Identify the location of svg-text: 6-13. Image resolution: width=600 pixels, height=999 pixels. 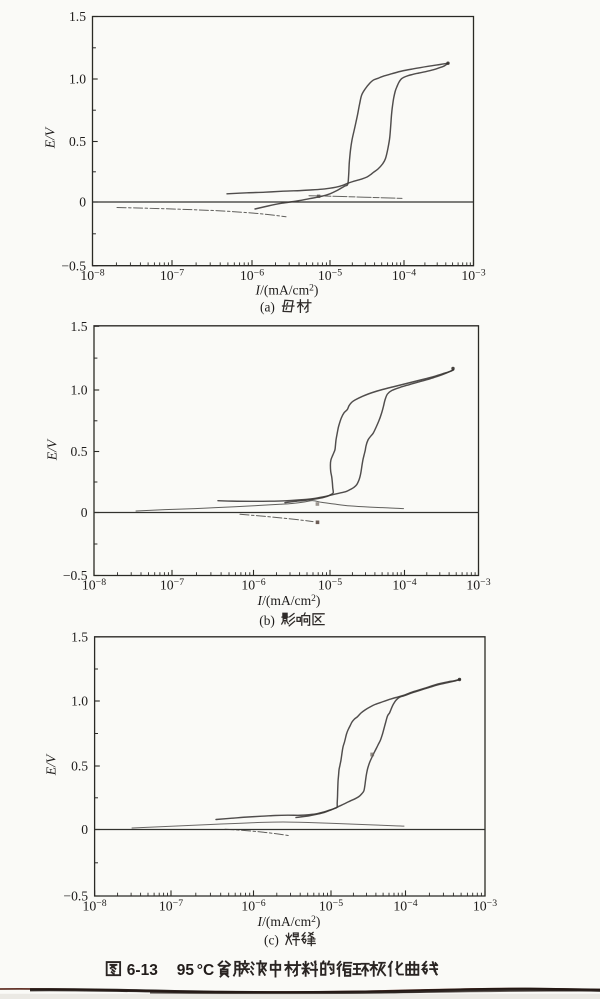
(142, 970).